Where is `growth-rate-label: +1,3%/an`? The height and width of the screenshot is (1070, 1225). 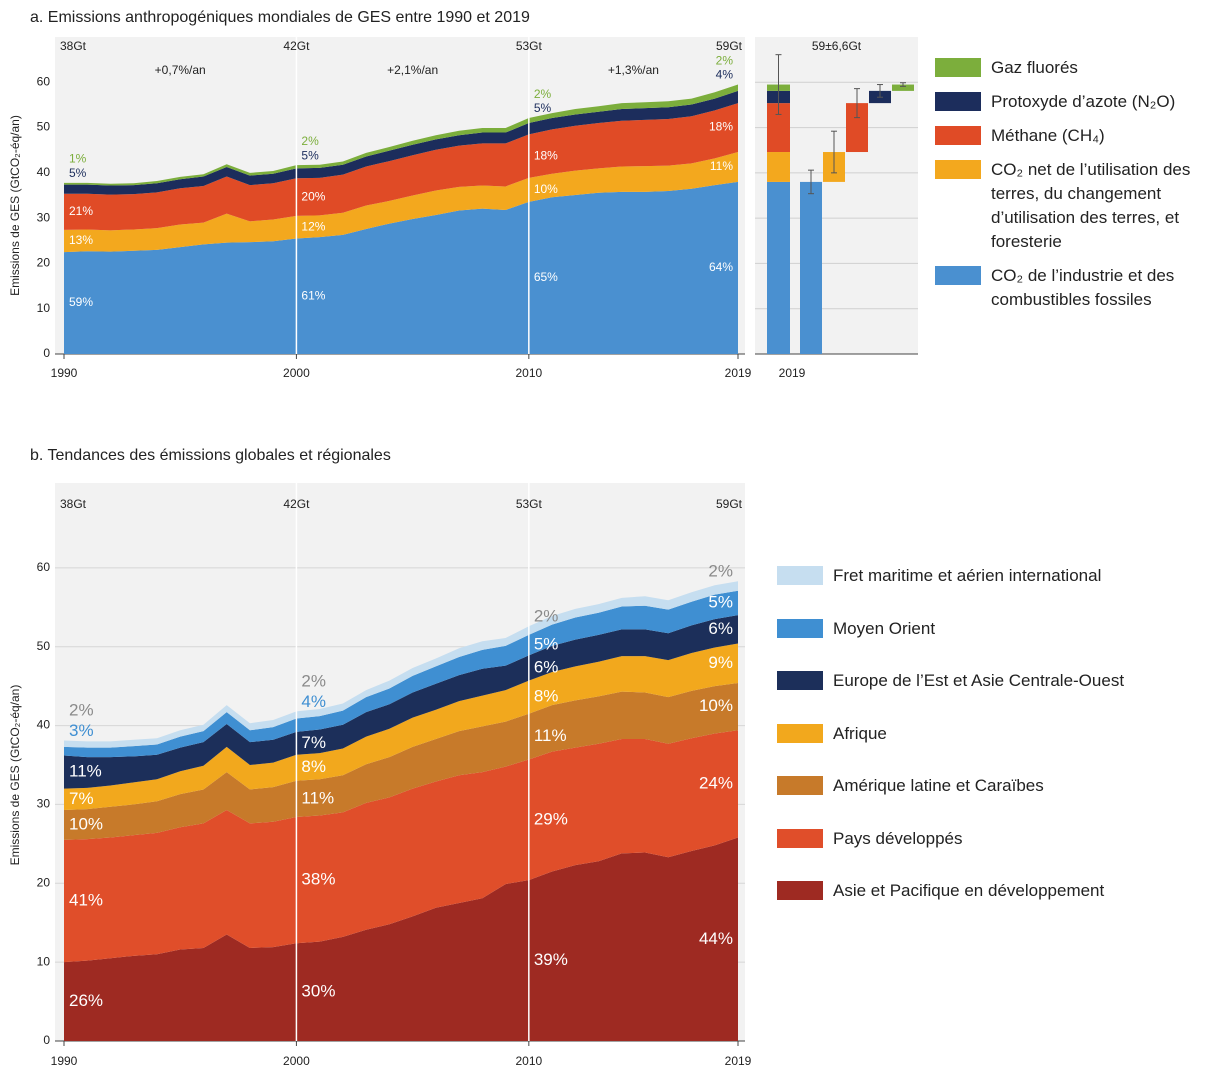
growth-rate-label: +1,3%/an is located at coordinates (633, 70).